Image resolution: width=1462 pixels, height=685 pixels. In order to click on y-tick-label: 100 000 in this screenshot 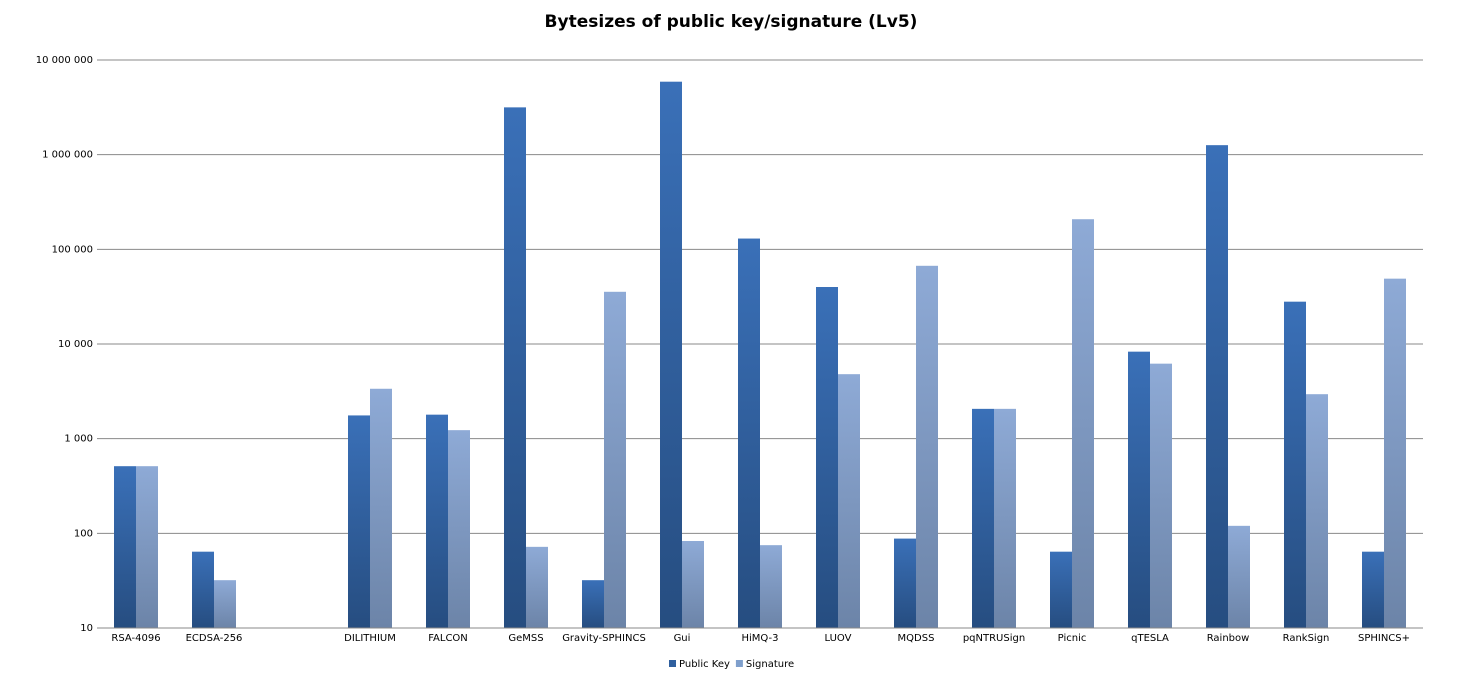, I will do `click(72, 249)`.